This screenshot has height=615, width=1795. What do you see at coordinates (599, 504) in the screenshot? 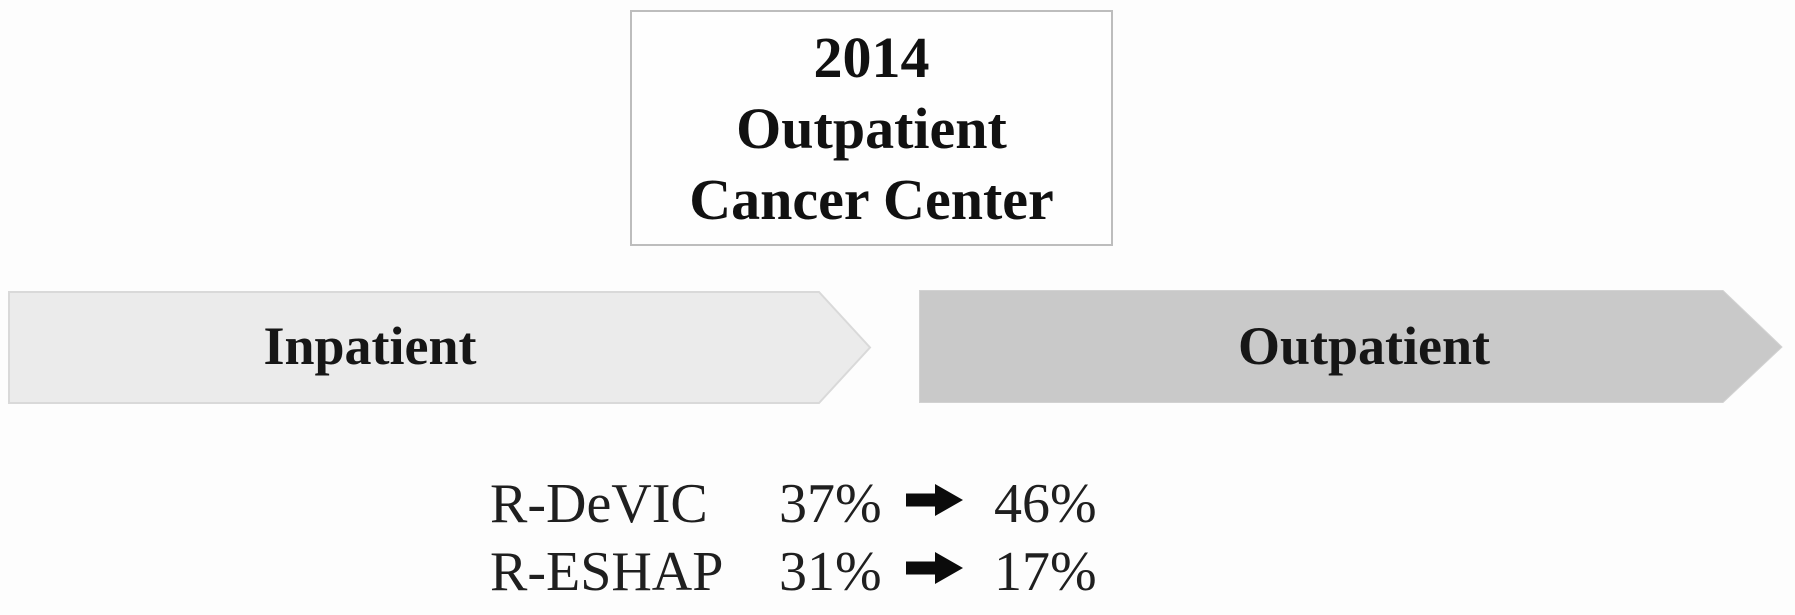
I see `regimen-name: R-DeVIC` at bounding box center [599, 504].